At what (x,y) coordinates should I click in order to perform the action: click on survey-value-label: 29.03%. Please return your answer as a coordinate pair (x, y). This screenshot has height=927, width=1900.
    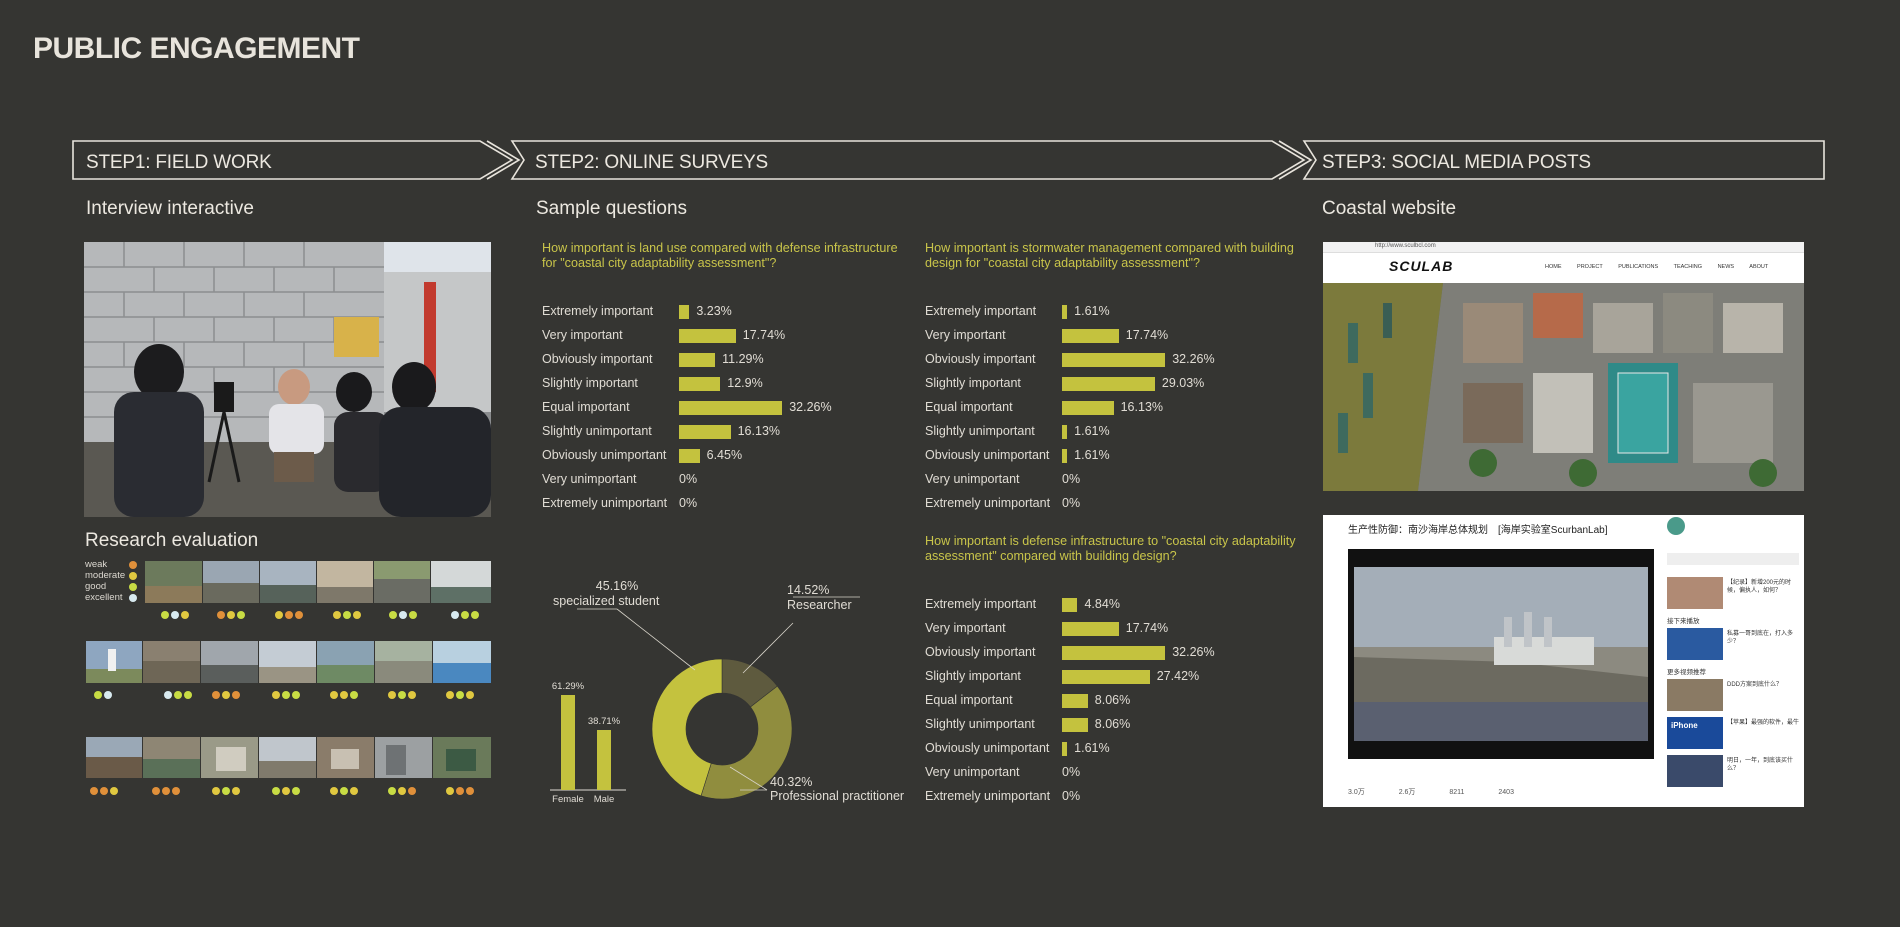
    Looking at the image, I should click on (1183, 383).